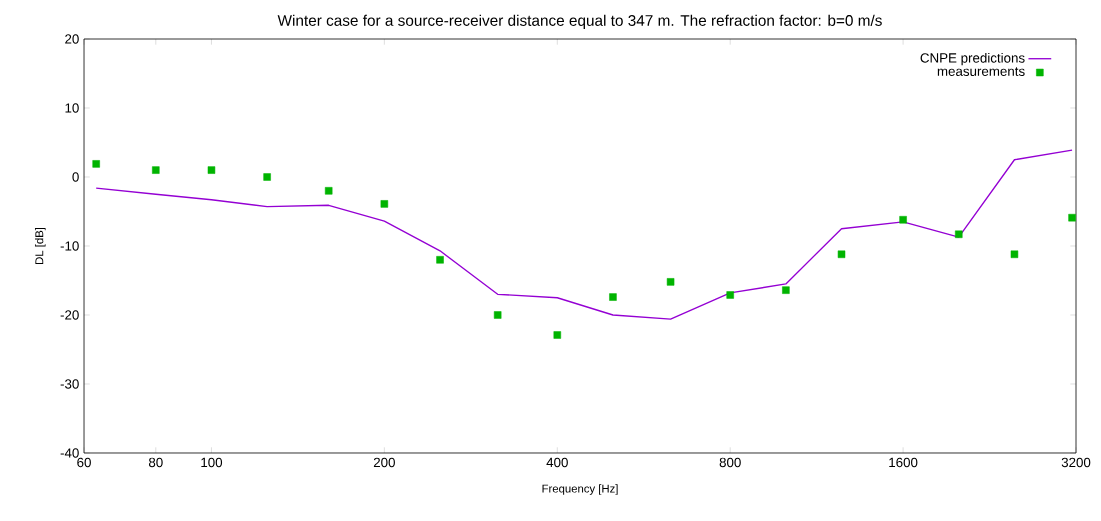 The image size is (1101, 521). Describe the element at coordinates (72, 39) in the screenshot. I see `y-tick-label: 20` at that location.